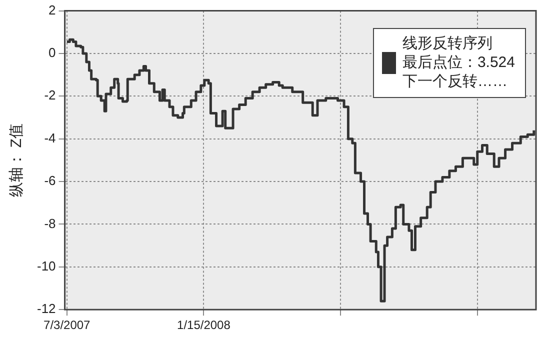 This screenshot has width=550, height=340. What do you see at coordinates (204, 325) in the screenshot?
I see `x-tick-label: 1/15/2008` at bounding box center [204, 325].